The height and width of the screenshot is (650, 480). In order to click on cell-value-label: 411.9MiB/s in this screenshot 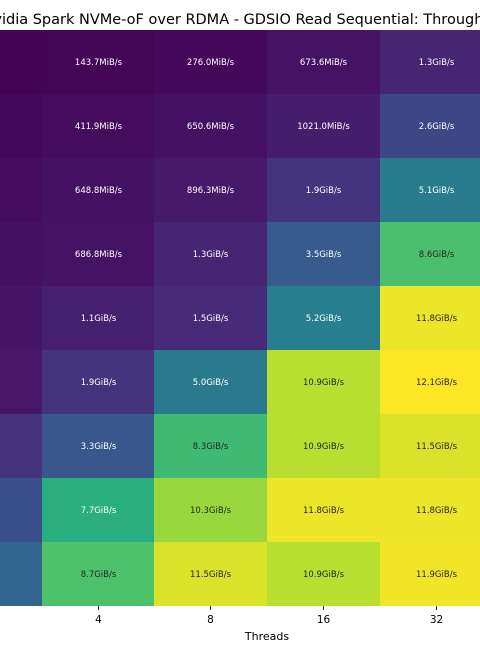, I will do `click(99, 127)`.